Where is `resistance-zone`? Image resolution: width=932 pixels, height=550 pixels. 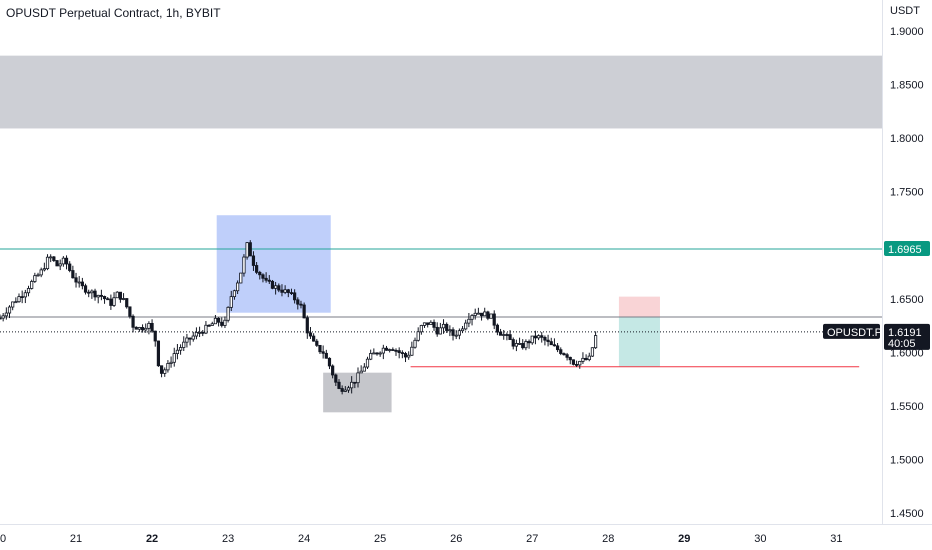 resistance-zone is located at coordinates (441, 92).